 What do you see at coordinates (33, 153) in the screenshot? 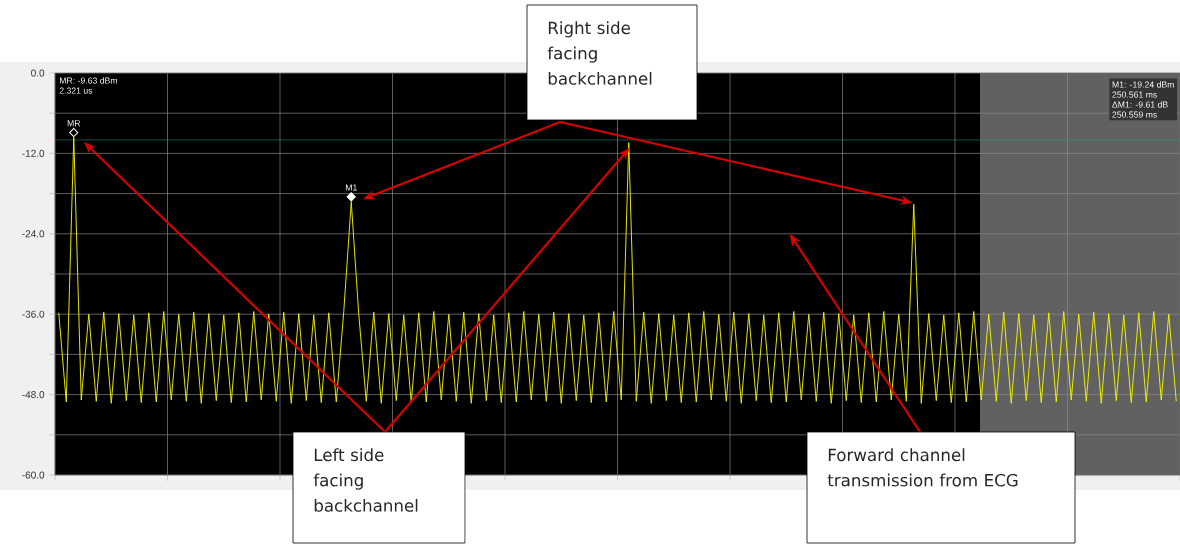
I see `y-tick-label: -12.0` at bounding box center [33, 153].